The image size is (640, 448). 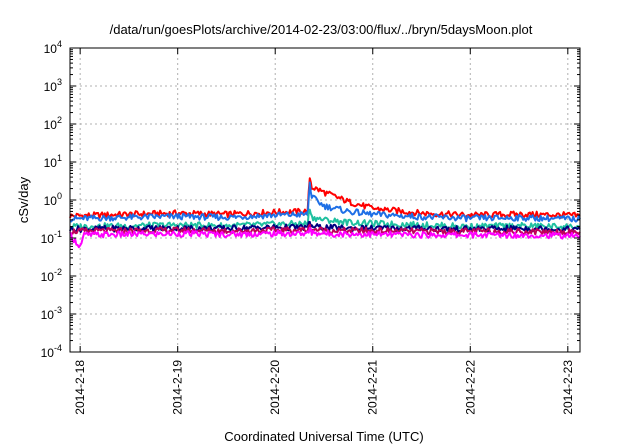 I want to click on x-tick-label: 2014-2-18, so click(x=80, y=387).